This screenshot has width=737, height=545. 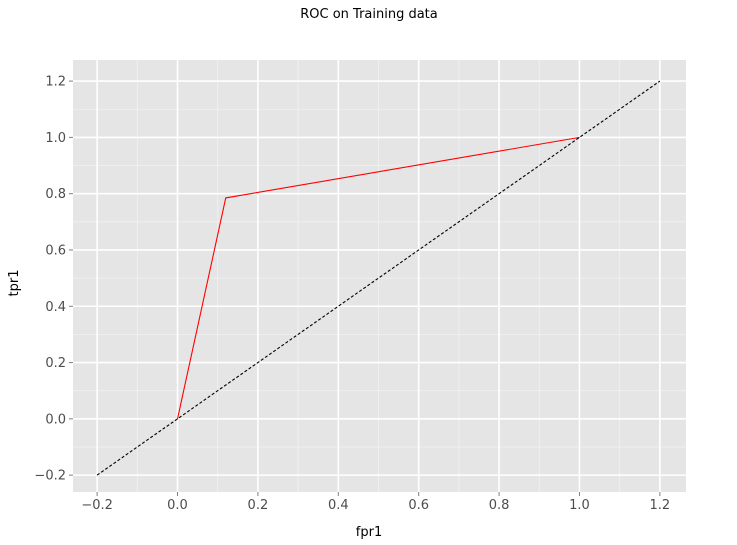 What do you see at coordinates (55, 307) in the screenshot?
I see `y-tick-label: 0.4` at bounding box center [55, 307].